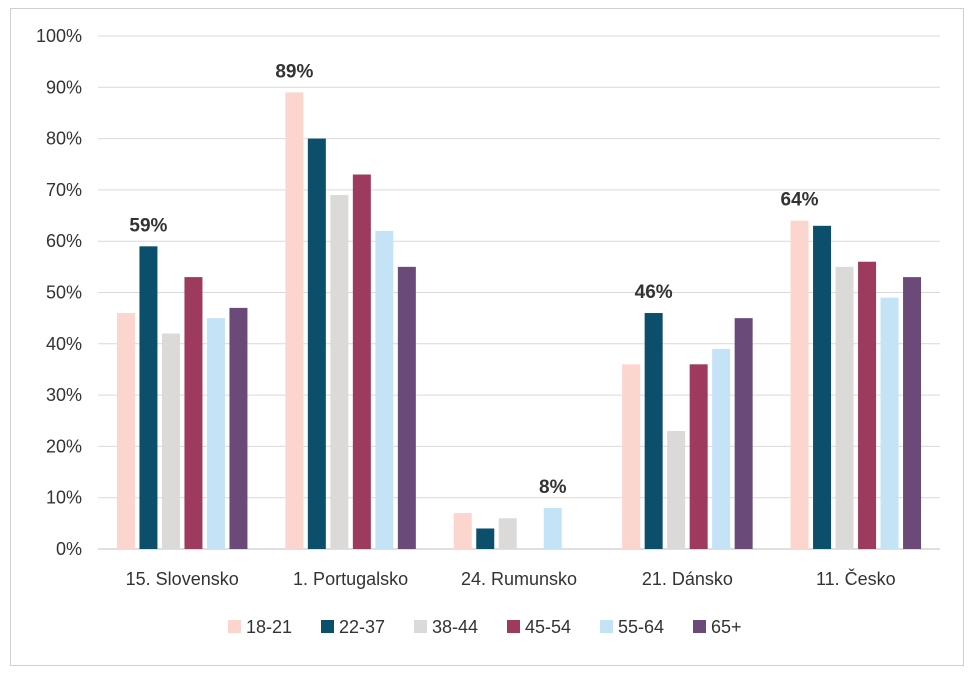 This screenshot has width=976, height=676. What do you see at coordinates (182, 579) in the screenshot?
I see `category-label: 15. Slovensko` at bounding box center [182, 579].